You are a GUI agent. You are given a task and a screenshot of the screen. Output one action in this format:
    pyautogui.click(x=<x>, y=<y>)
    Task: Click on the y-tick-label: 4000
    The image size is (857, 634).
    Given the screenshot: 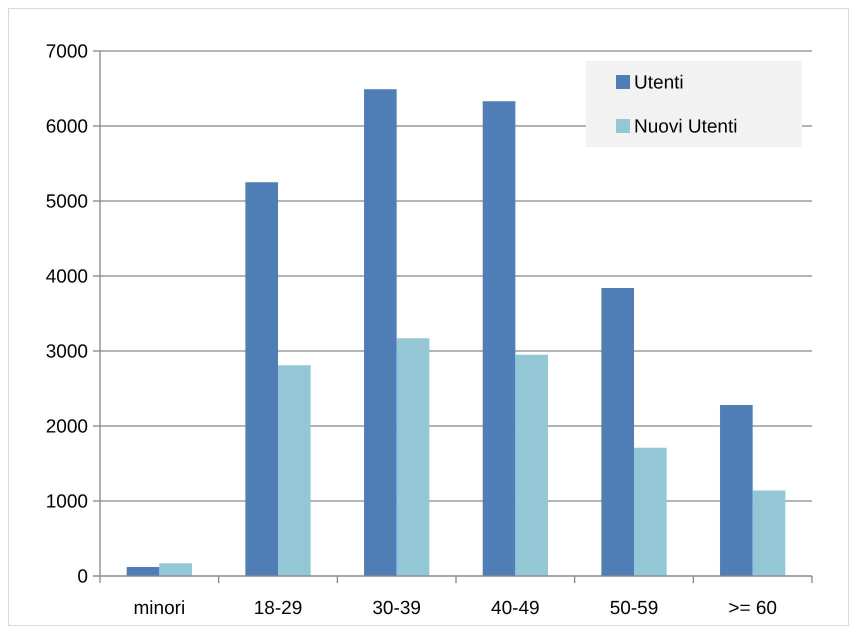 What is the action you would take?
    pyautogui.click(x=67, y=277)
    